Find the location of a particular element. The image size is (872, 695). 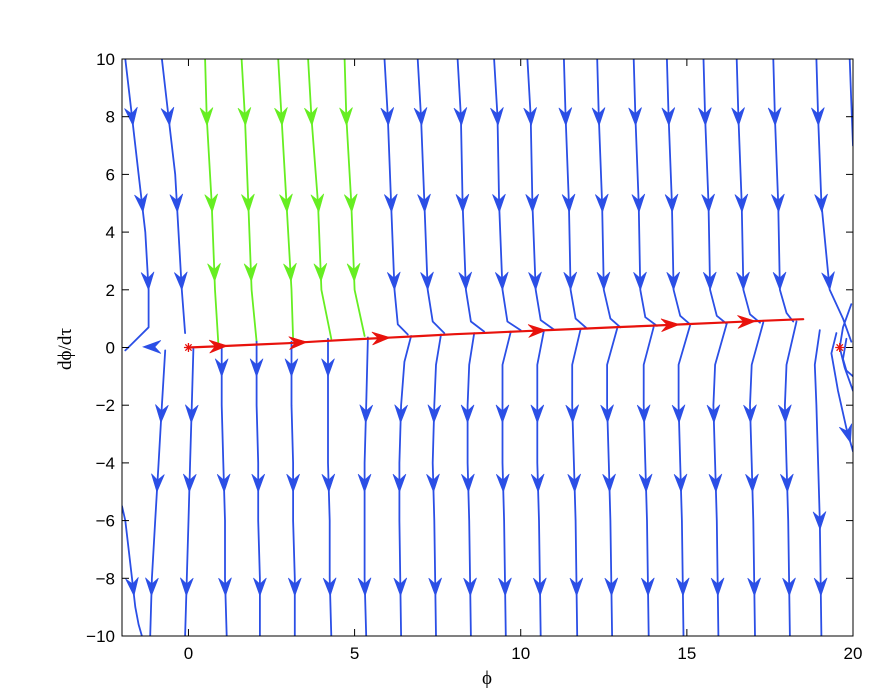

x-tick-label-4: 20 is located at coordinates (853, 653).